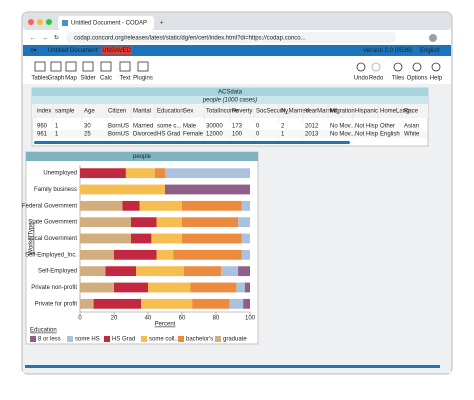 This screenshot has width=474, height=400. Describe the element at coordinates (49, 22) in the screenshot. I see `zoom-button` at that location.